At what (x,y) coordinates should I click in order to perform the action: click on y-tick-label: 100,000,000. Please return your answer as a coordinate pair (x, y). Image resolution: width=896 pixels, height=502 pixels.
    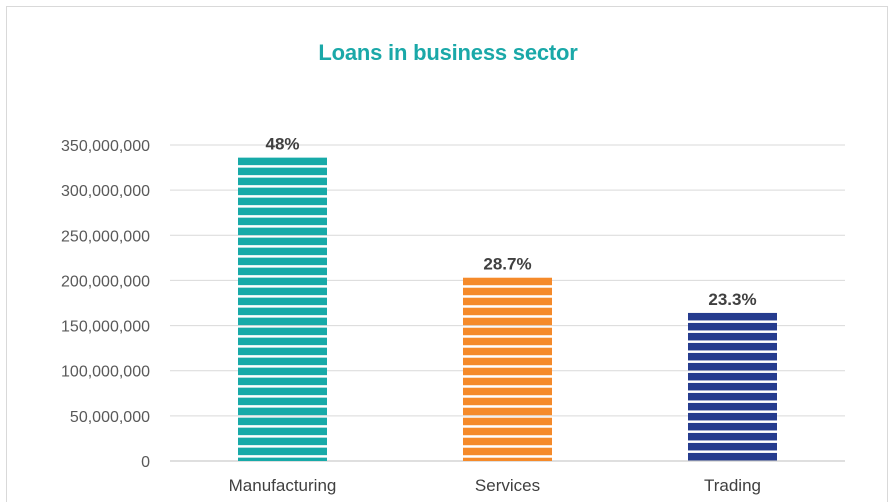
    Looking at the image, I should click on (105, 372).